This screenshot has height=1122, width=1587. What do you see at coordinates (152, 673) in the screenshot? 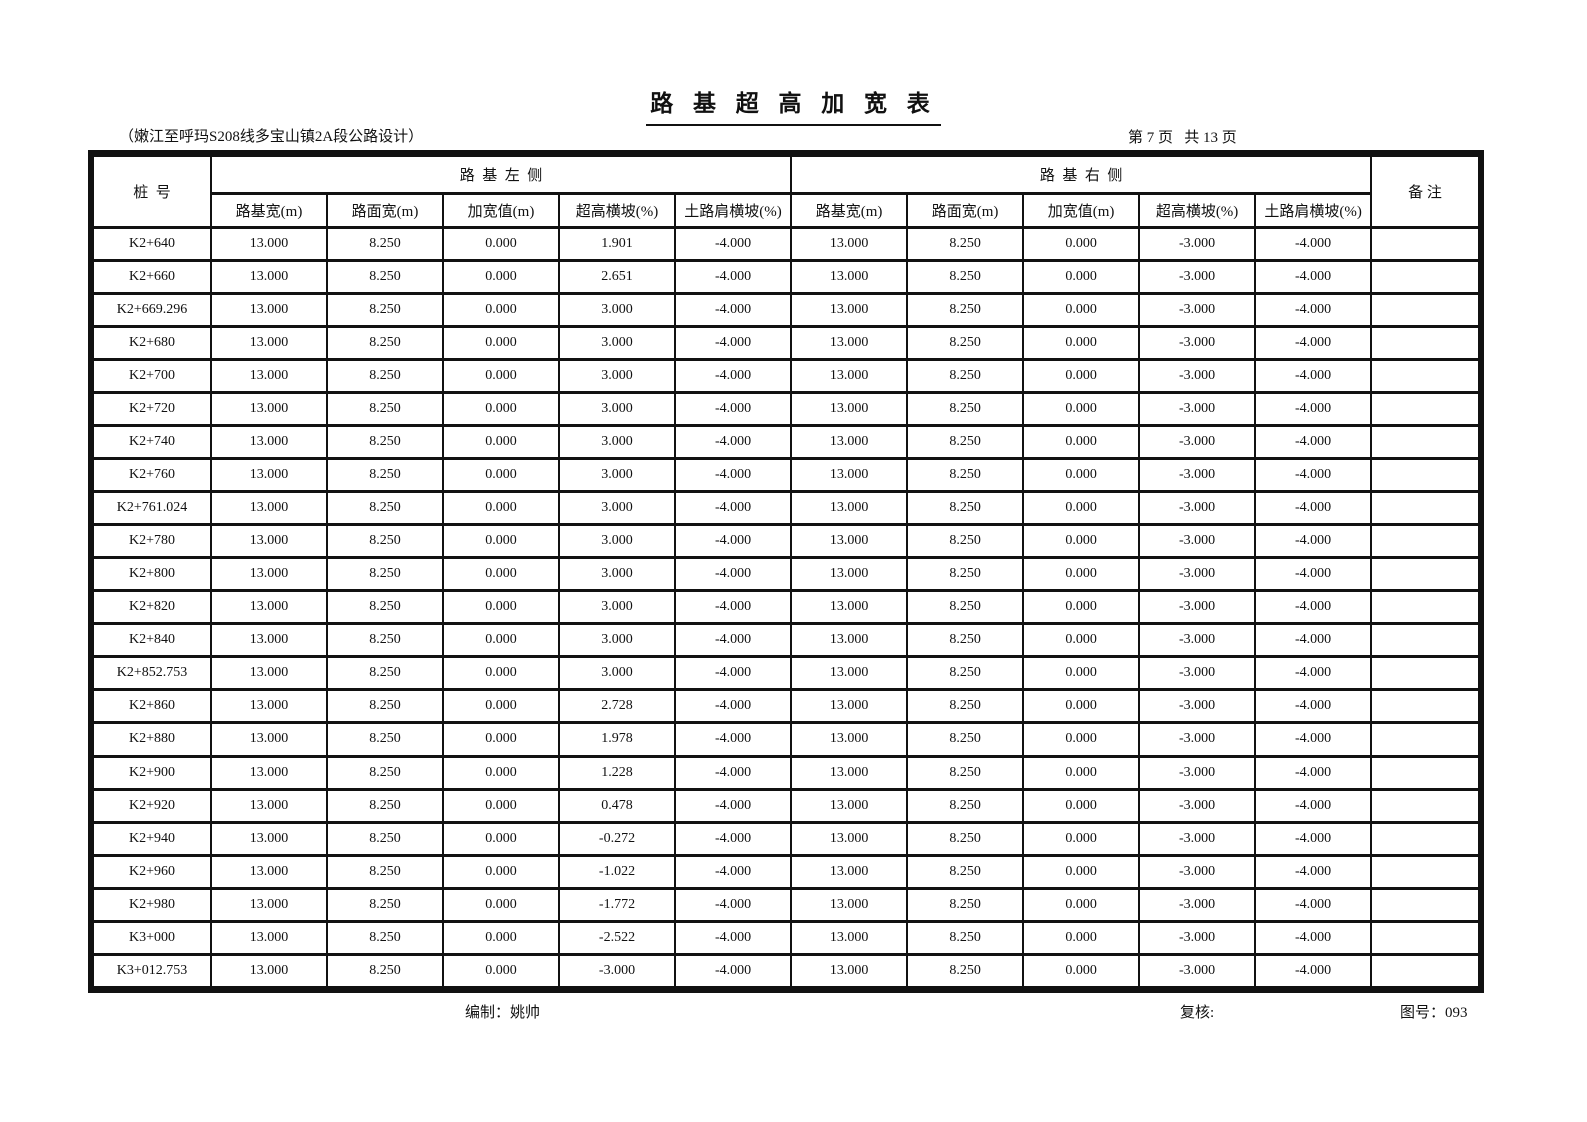
I see `stake-cell: K2+852.753` at bounding box center [152, 673].